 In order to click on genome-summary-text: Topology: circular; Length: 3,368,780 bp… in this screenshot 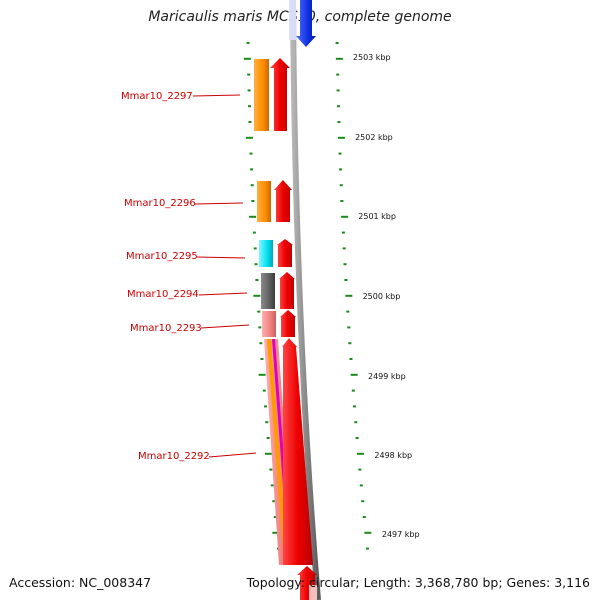, I will do `click(418, 582)`.